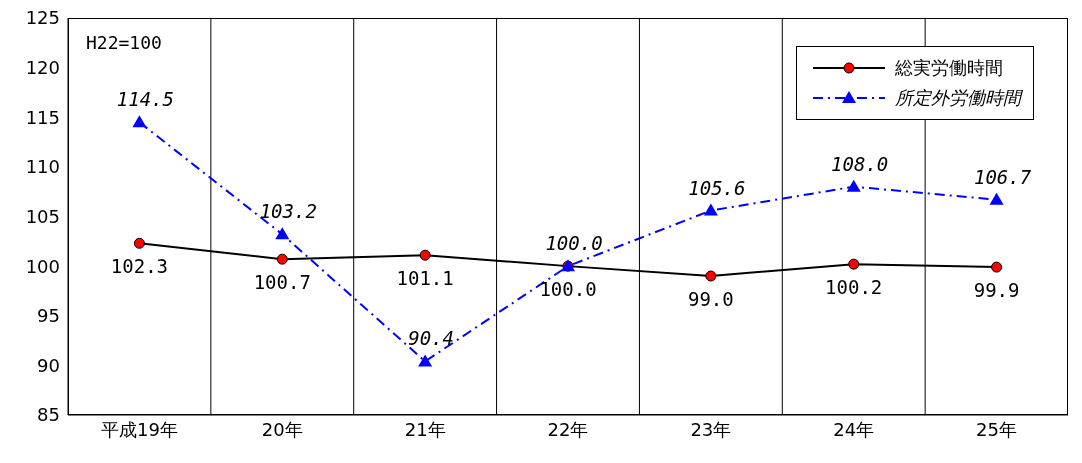 This screenshot has height=463, width=1082. What do you see at coordinates (48, 365) in the screenshot?
I see `y-tick-label: 90` at bounding box center [48, 365].